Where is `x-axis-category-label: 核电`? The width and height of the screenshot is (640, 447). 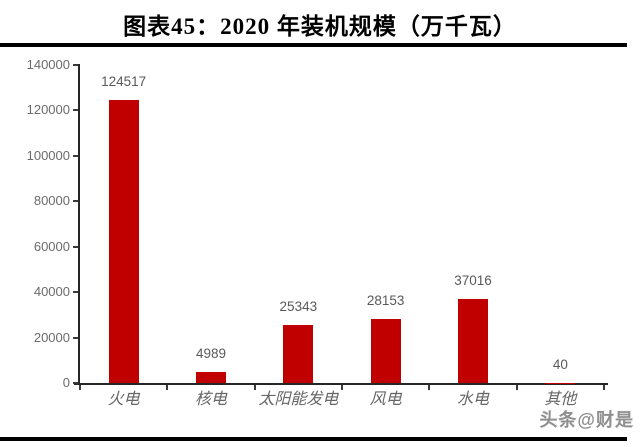 x-axis-category-label: 核电 is located at coordinates (210, 399).